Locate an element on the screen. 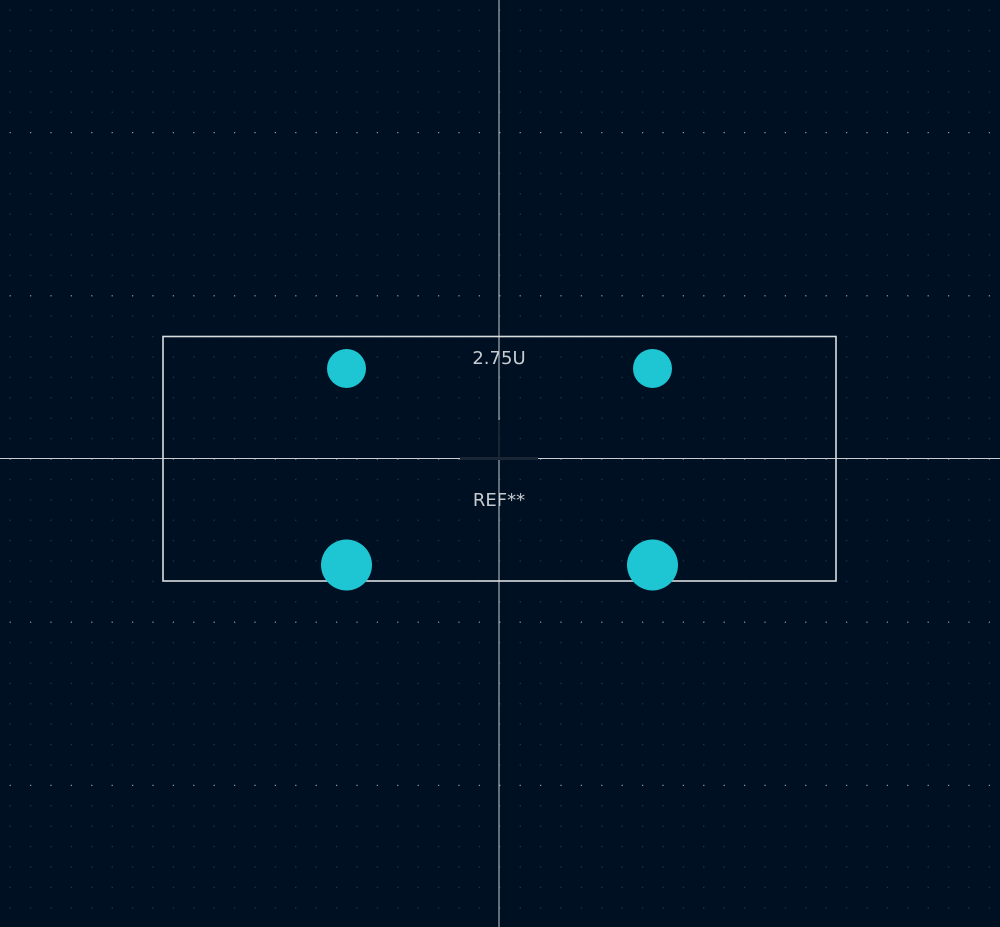 The width and height of the screenshot is (1000, 927). pad-bottom-left is located at coordinates (346, 565).